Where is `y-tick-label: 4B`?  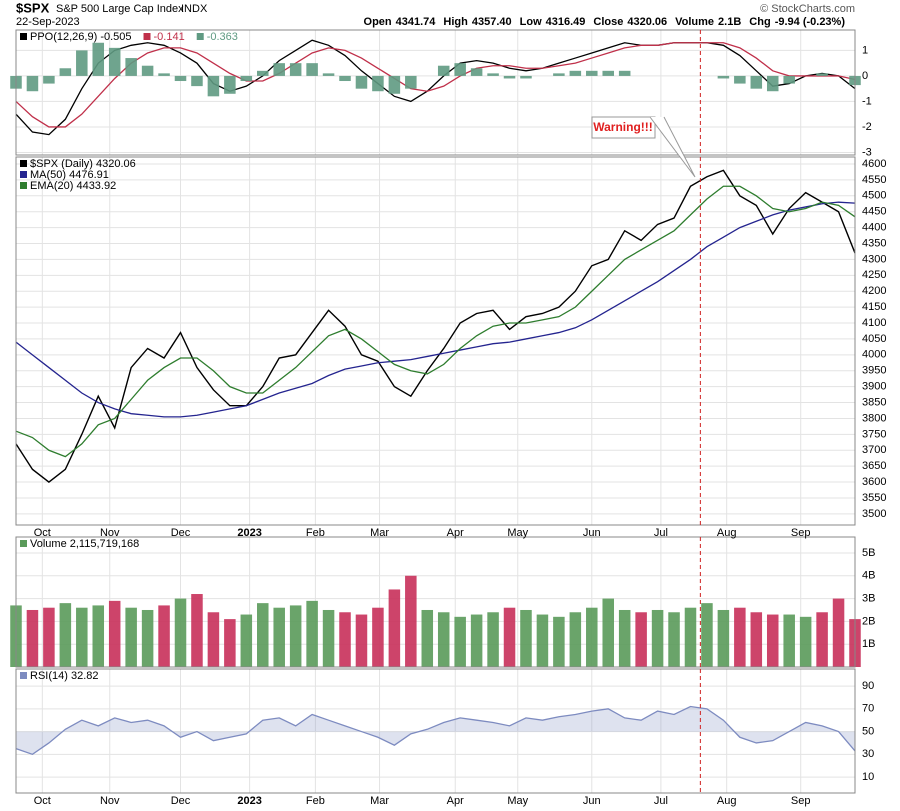
y-tick-label: 4B is located at coordinates (868, 576).